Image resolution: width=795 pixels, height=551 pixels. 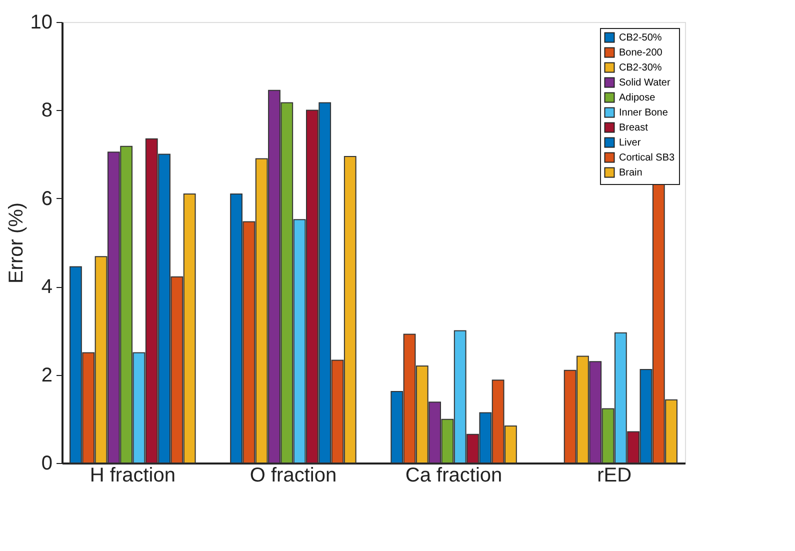 What do you see at coordinates (41, 23) in the screenshot?
I see `y-tick-label: 10` at bounding box center [41, 23].